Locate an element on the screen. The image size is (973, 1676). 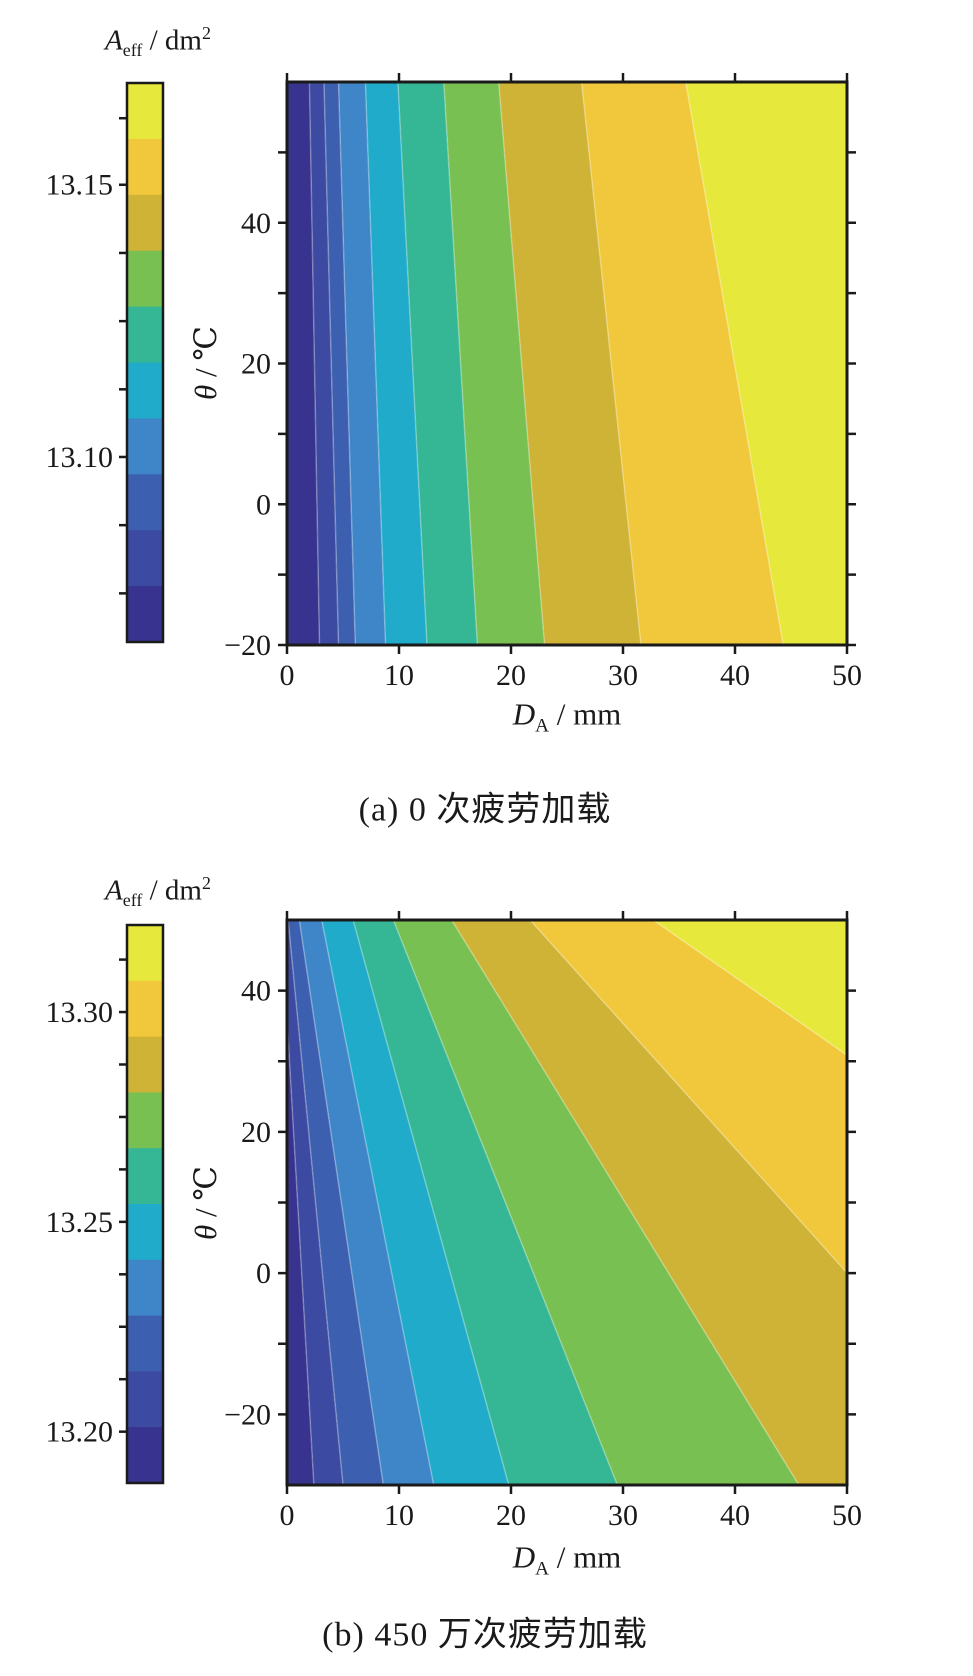
caption-a: (a) 0 次疲劳加载 is located at coordinates (485, 810).